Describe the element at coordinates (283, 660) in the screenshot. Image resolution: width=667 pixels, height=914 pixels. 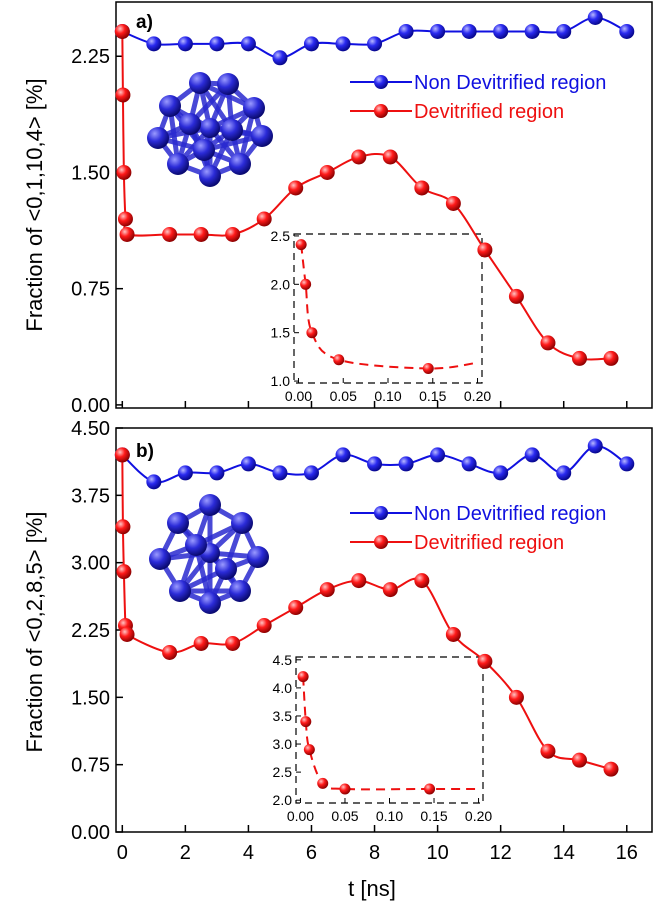
I see `inset-y-tick-label: 4.5` at that location.